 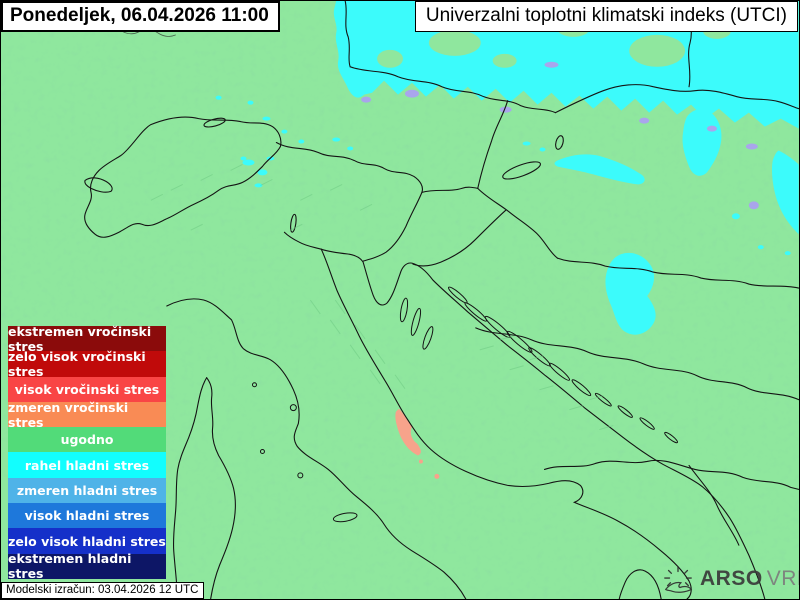 I want to click on heat-stress-patch, so click(x=417, y=443).